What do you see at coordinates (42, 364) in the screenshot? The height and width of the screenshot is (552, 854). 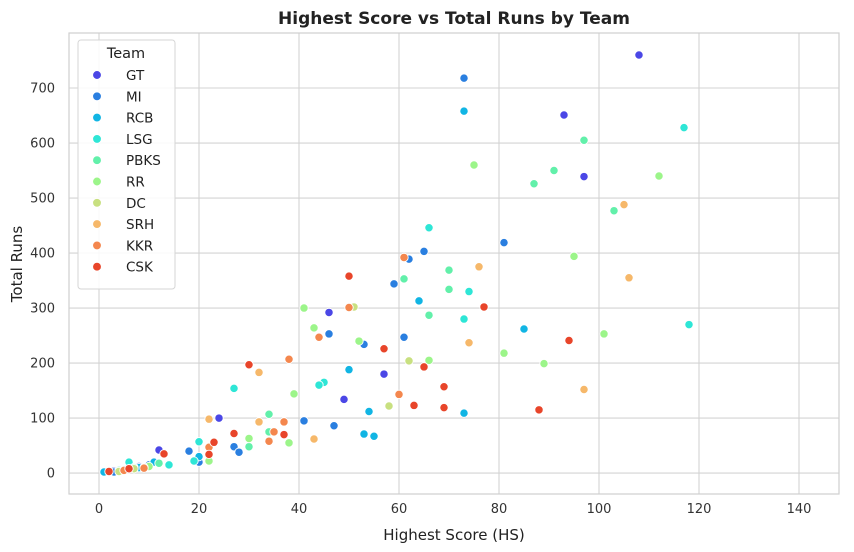 I see `y-tick-label: 200` at bounding box center [42, 364].